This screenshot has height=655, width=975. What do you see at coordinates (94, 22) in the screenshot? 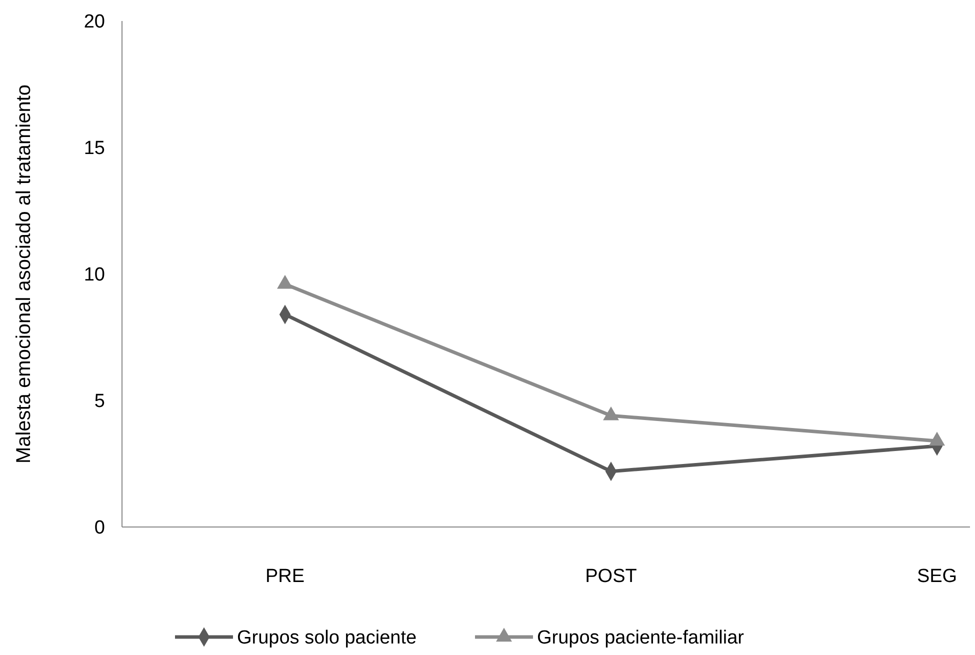
I see `y-tick-label: 20` at bounding box center [94, 22].